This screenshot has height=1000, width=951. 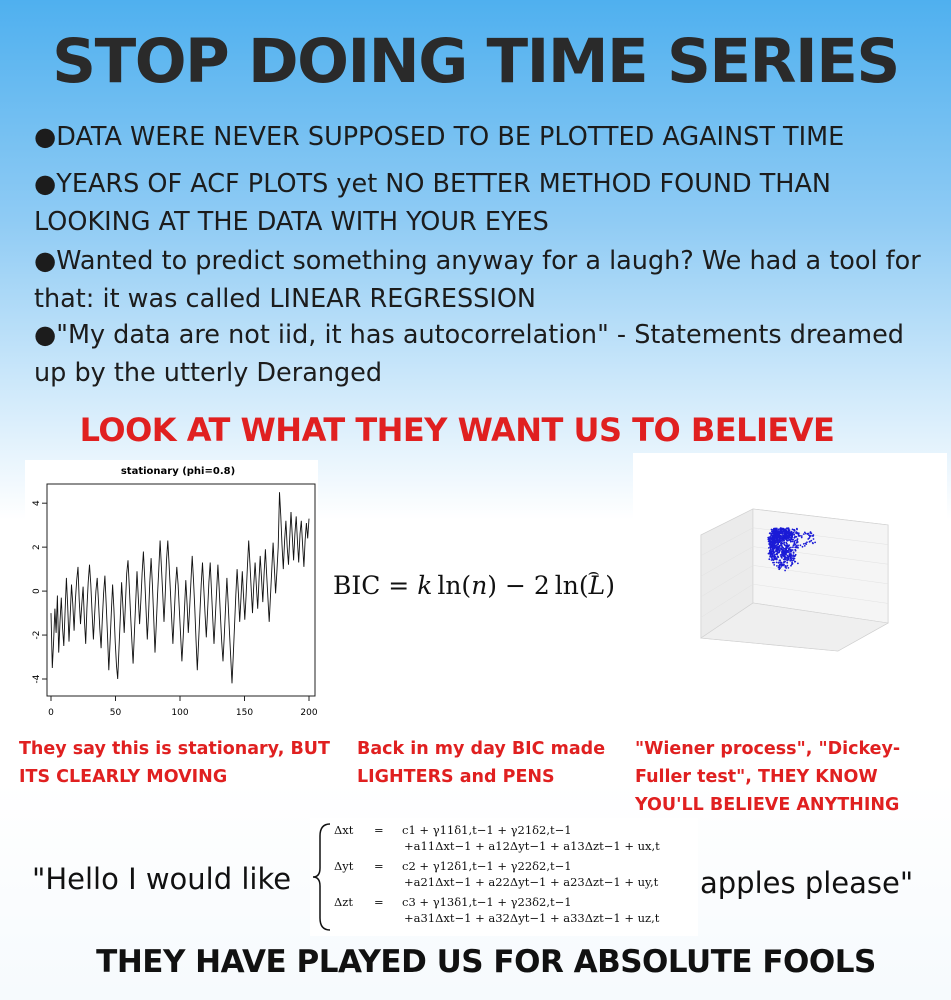 I want to click on y-tick-label: 4, so click(x=37, y=503).